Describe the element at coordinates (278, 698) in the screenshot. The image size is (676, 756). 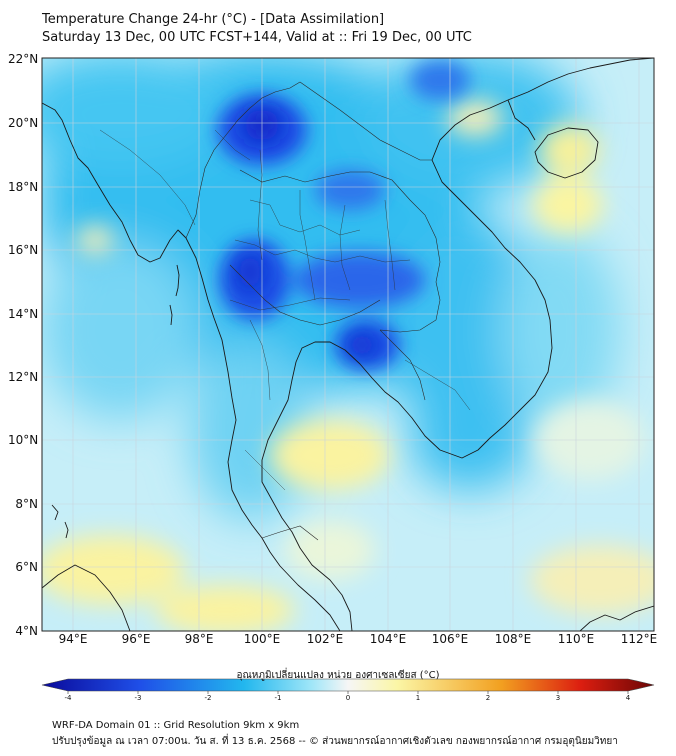
I see `colorbar-tick-label: -1` at that location.